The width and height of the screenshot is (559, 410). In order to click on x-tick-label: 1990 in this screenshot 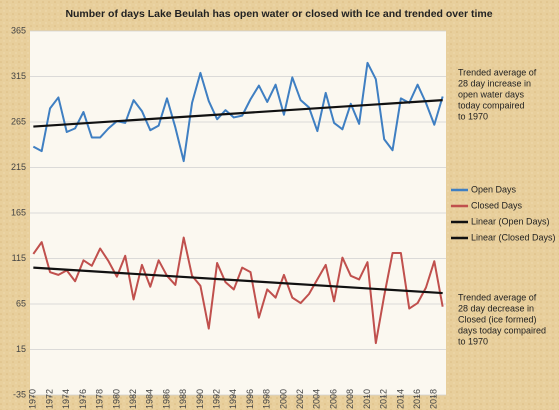, I will do `click(200, 399)`.